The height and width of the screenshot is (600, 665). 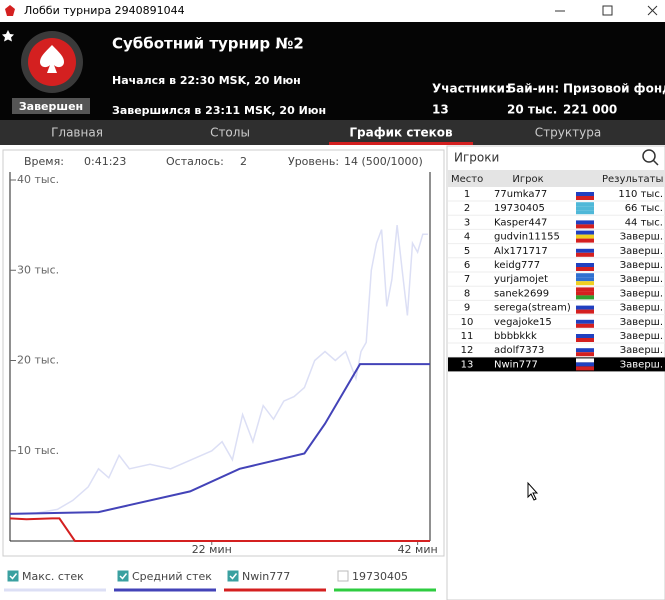 What do you see at coordinates (219, 529) in the screenshot?
I see `series-line` at bounding box center [219, 529].